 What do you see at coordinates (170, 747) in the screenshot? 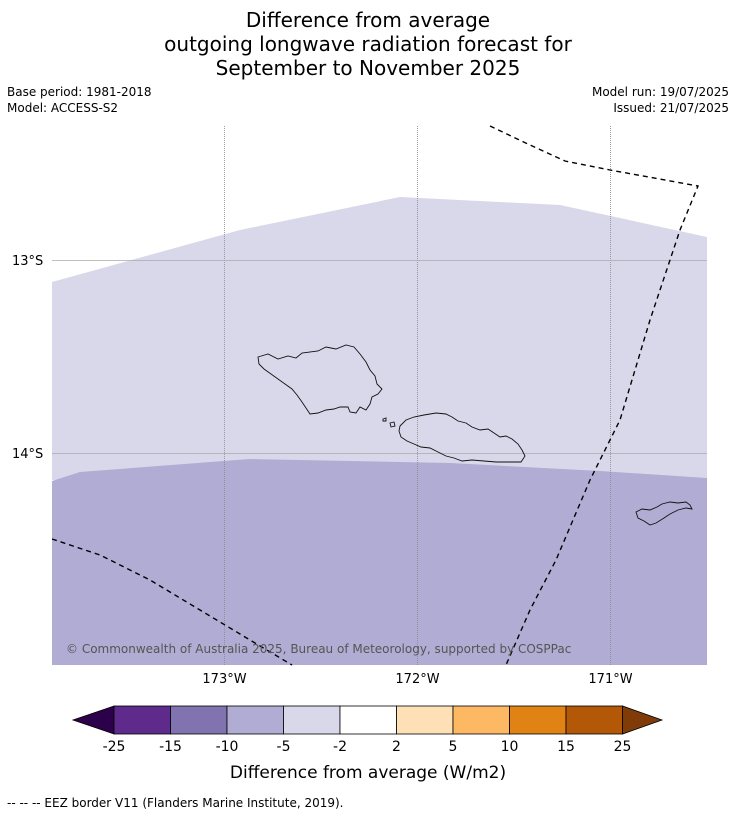
I see `colorbar-tick-label: -15` at bounding box center [170, 747].